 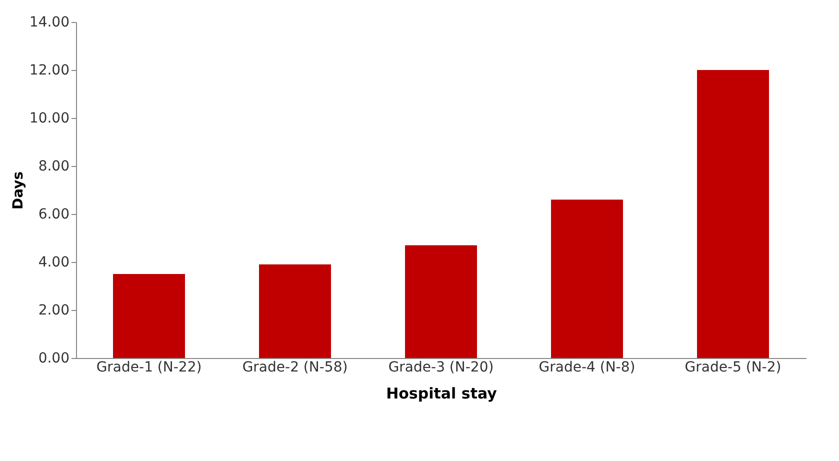 What do you see at coordinates (149, 368) in the screenshot?
I see `x-tick-label: Grade-1 (N-22)` at bounding box center [149, 368].